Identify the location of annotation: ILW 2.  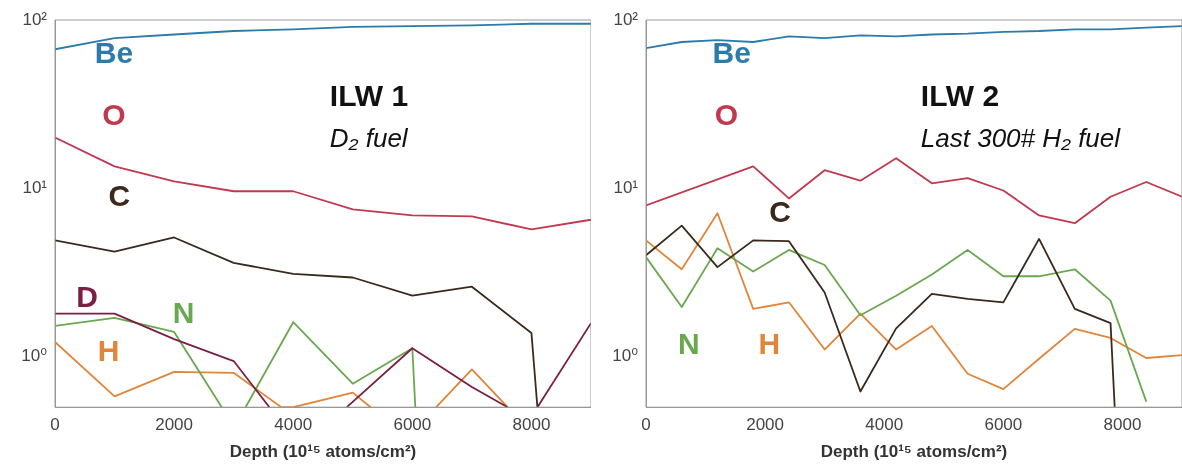
(960, 95).